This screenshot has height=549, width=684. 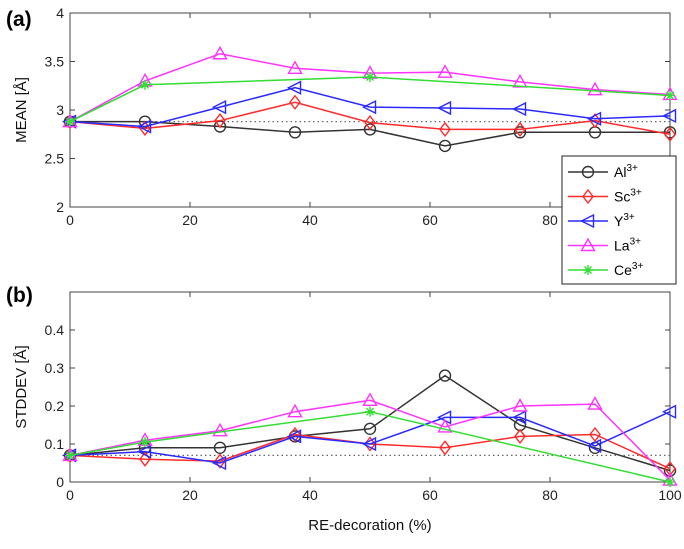 What do you see at coordinates (60, 110) in the screenshot?
I see `y-tick-label: 3` at bounding box center [60, 110].